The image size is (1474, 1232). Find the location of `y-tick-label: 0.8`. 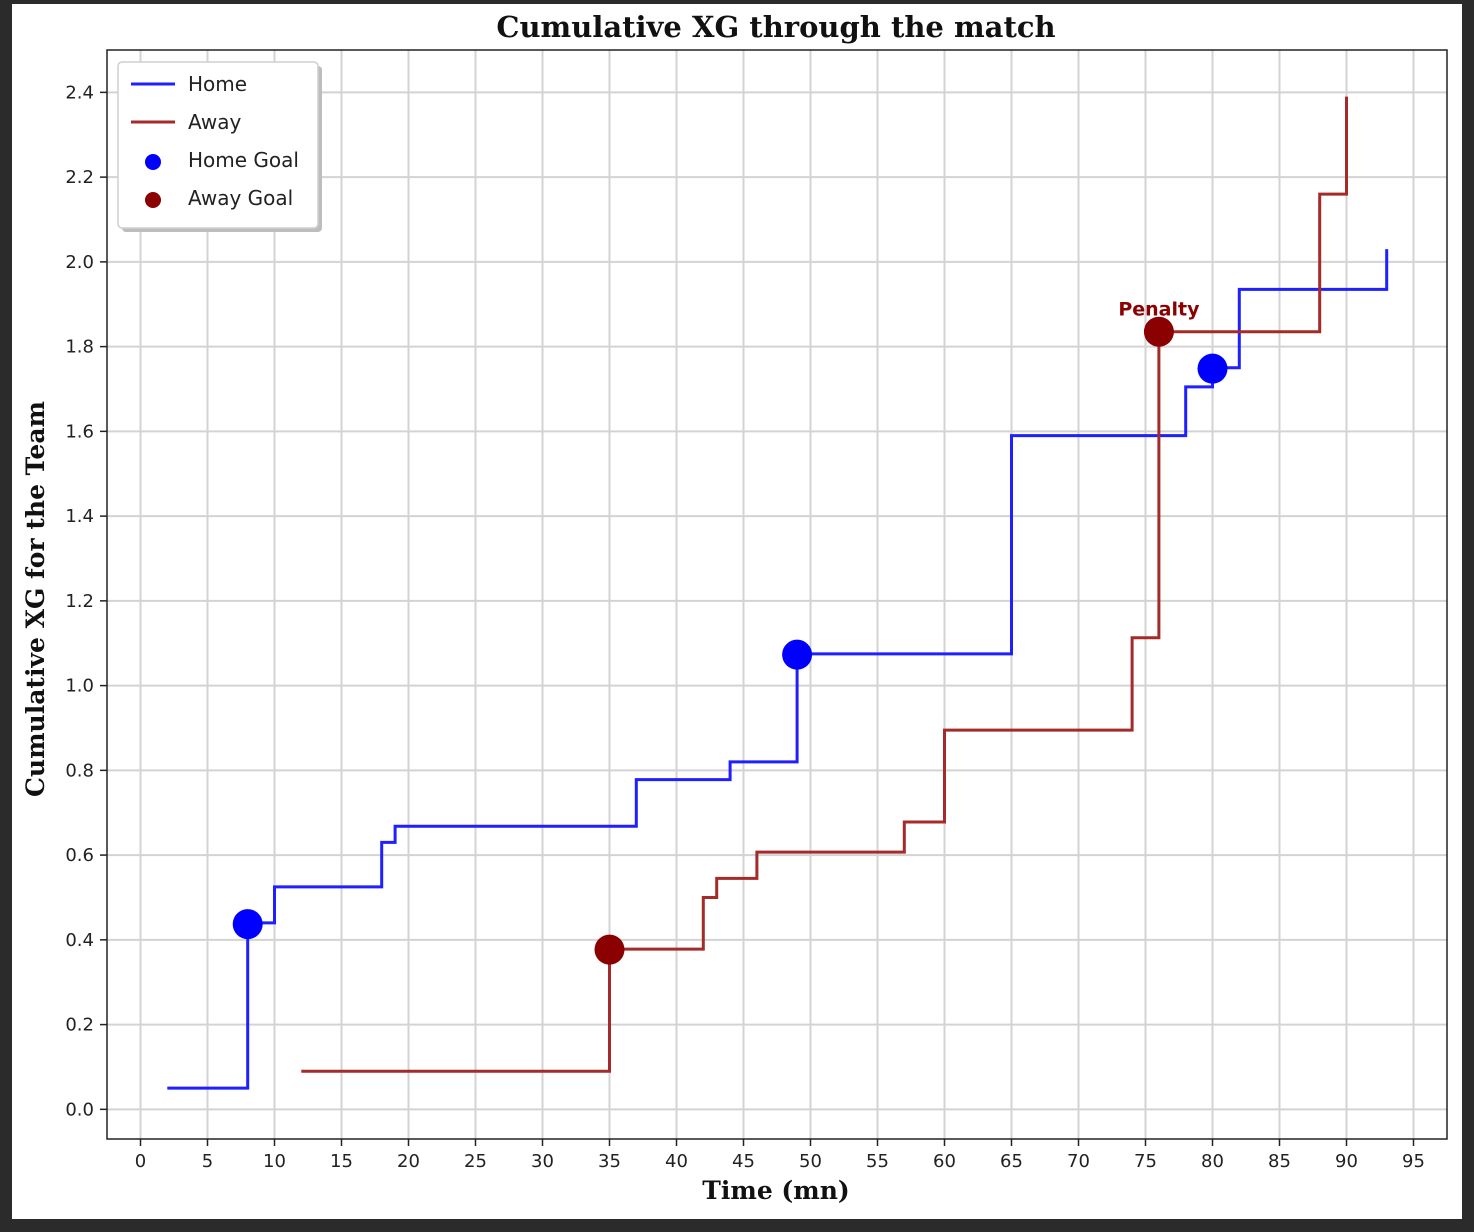

y-tick-label: 0.8 is located at coordinates (79, 770).